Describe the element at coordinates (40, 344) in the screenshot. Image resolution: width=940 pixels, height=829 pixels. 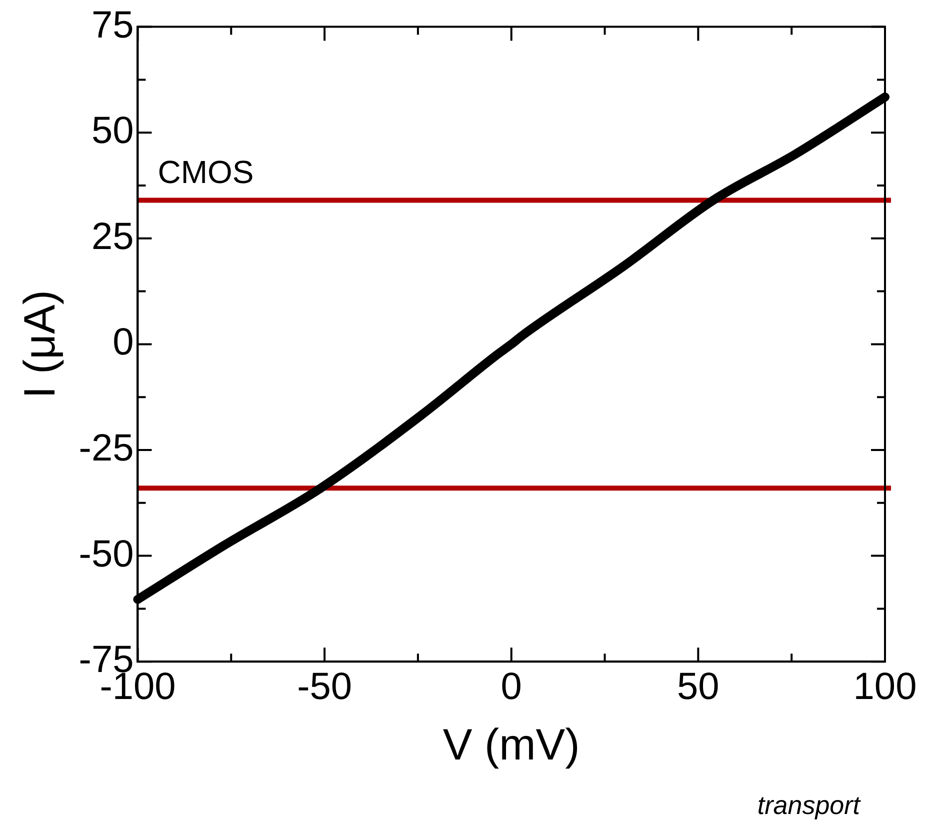
I see `y-axis-title: I (μA)` at that location.